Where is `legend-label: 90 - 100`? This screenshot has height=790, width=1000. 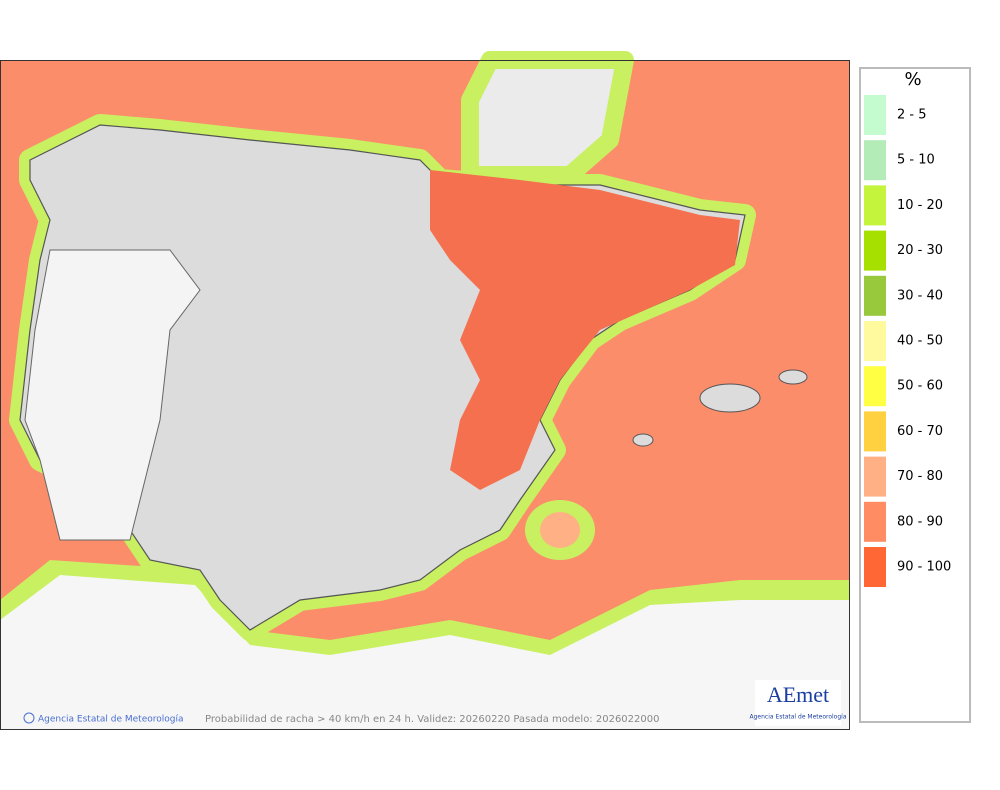
legend-label: 90 - 100 is located at coordinates (924, 567).